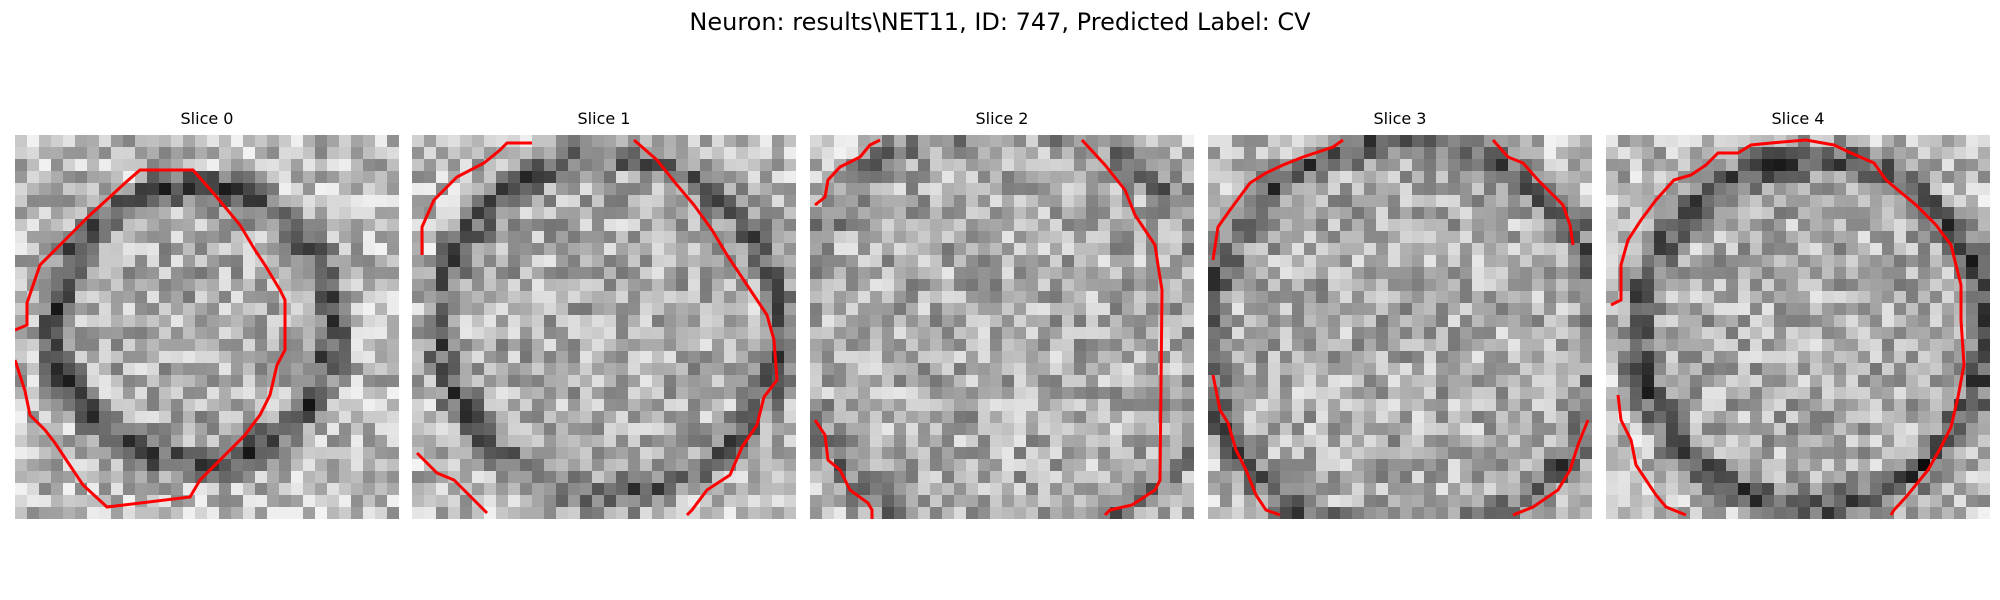 The image size is (2000, 600). Describe the element at coordinates (1798, 118) in the screenshot. I see `slice-title-4: Slice 4` at that location.